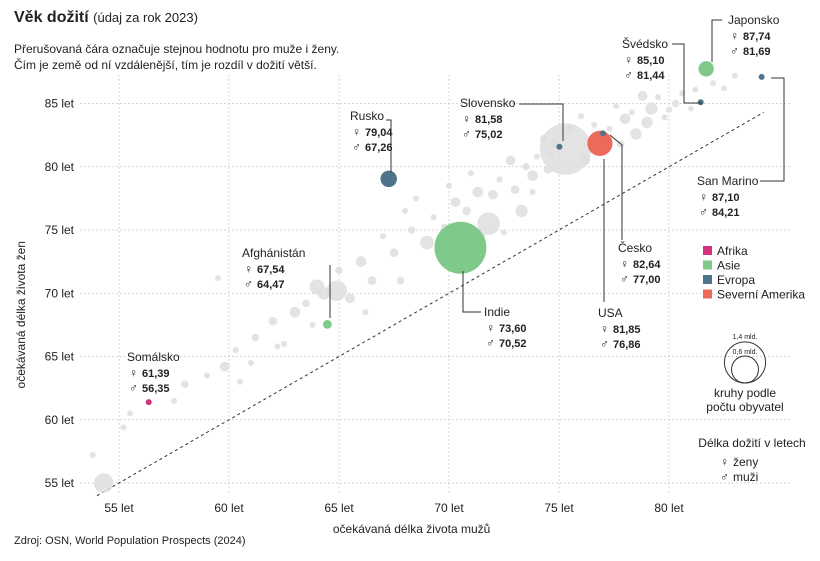  I want to click on y-tick-label: 70 let, so click(60, 293).